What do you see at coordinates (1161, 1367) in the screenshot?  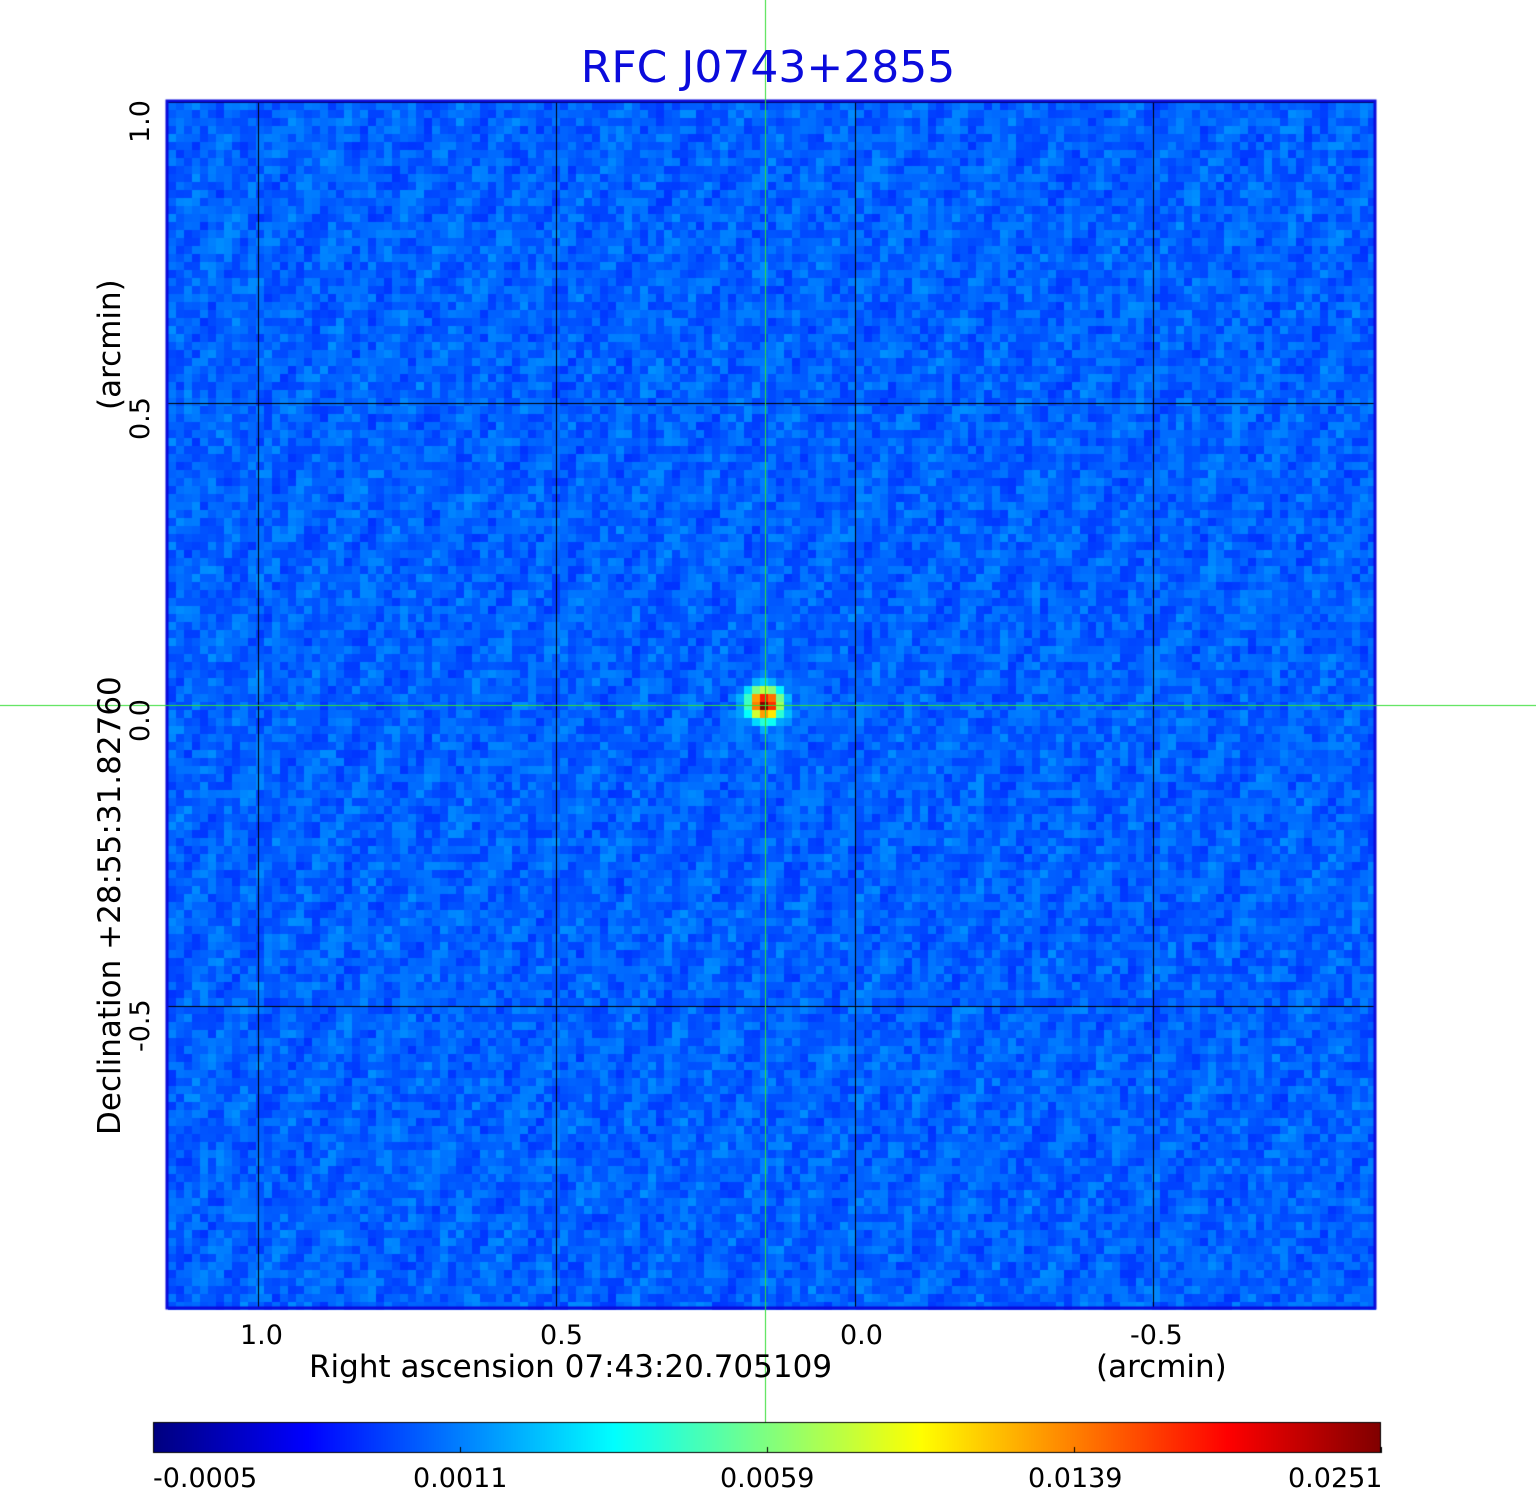 I see `x-axis-unit: (arcmin)` at bounding box center [1161, 1367].